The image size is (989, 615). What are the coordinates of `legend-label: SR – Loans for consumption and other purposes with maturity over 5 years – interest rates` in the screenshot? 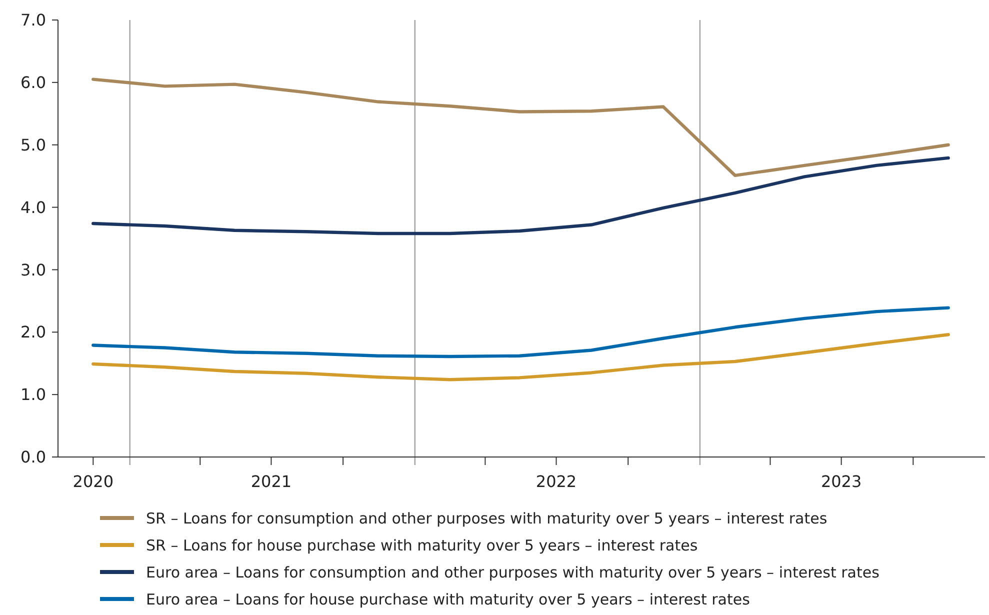 It's located at (487, 518).